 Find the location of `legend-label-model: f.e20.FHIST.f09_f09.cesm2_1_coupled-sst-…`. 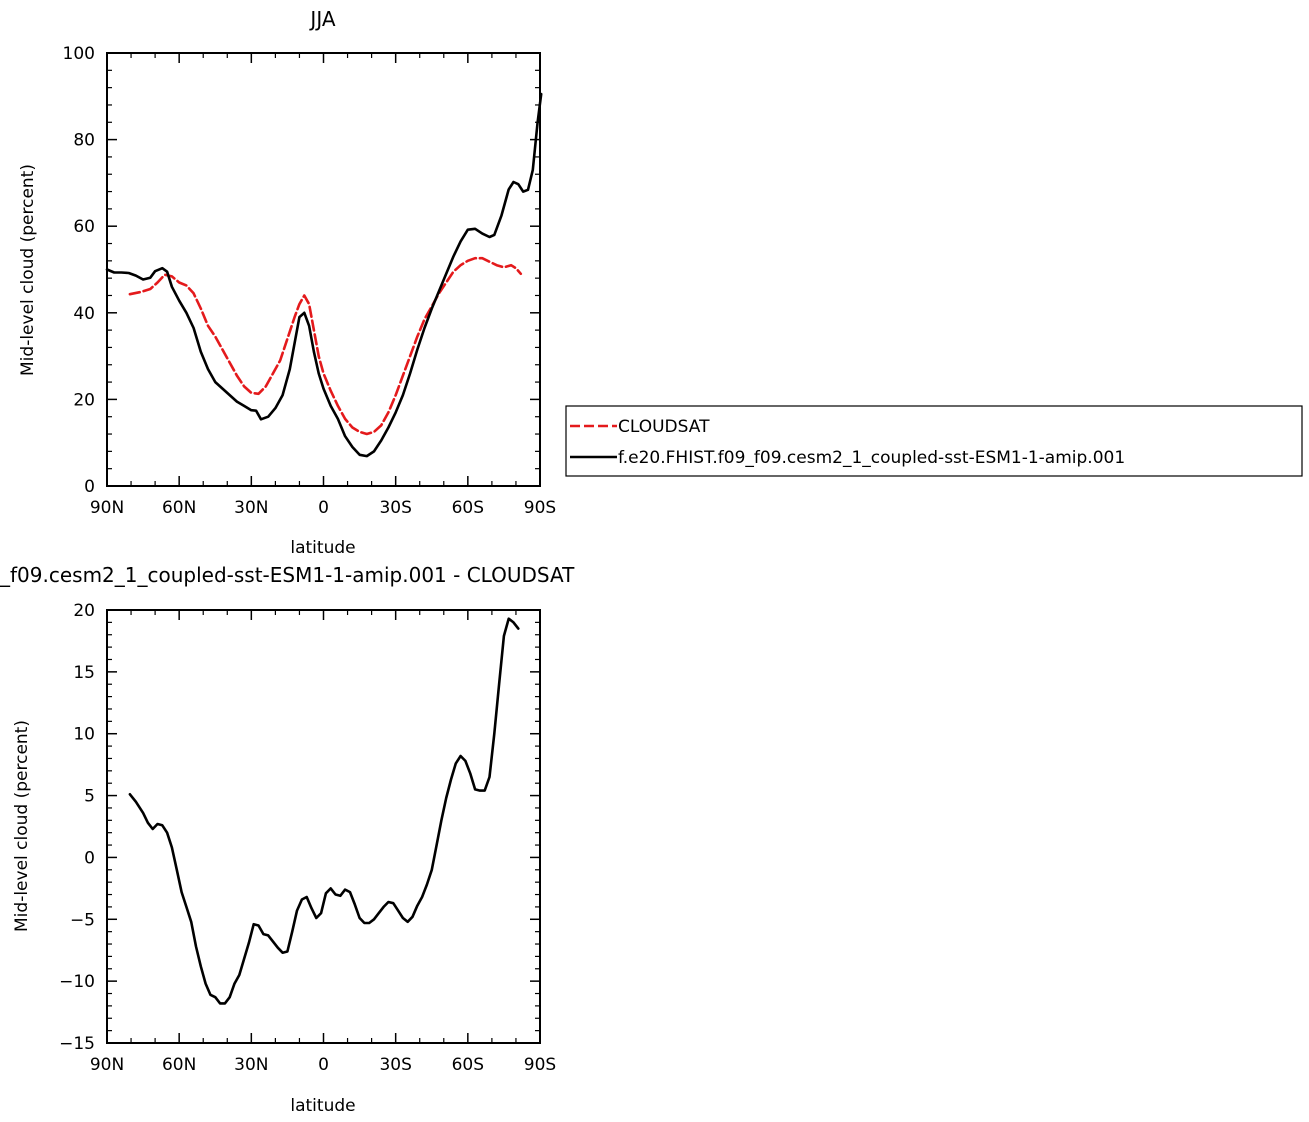

legend-label-model: f.e20.FHIST.f09_f09.cesm2_1_coupled-sst-… is located at coordinates (871, 458).